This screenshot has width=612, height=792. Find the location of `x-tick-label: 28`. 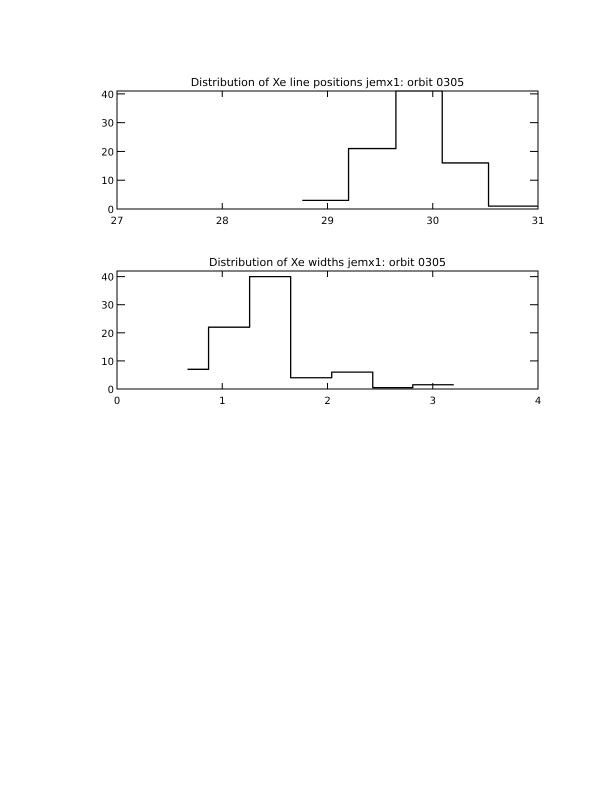

x-tick-label: 28 is located at coordinates (222, 221).